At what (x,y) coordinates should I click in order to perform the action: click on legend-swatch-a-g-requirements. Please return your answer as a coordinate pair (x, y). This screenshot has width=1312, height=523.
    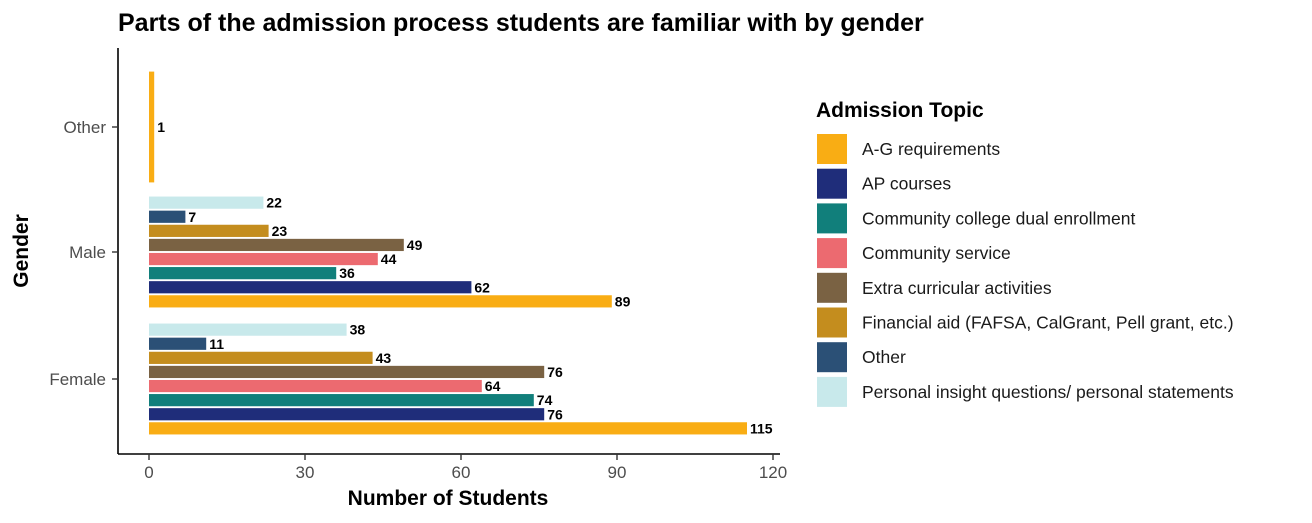
    Looking at the image, I should click on (832, 149).